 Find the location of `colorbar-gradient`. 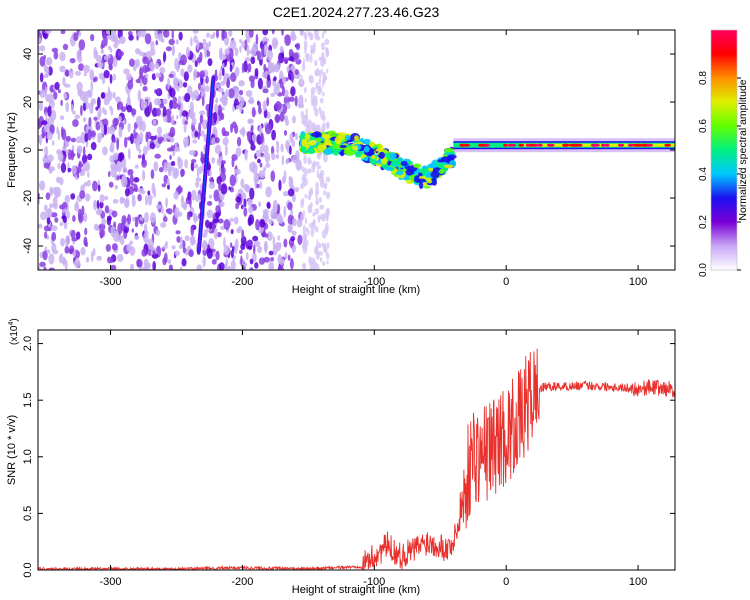

colorbar-gradient is located at coordinates (724, 150).